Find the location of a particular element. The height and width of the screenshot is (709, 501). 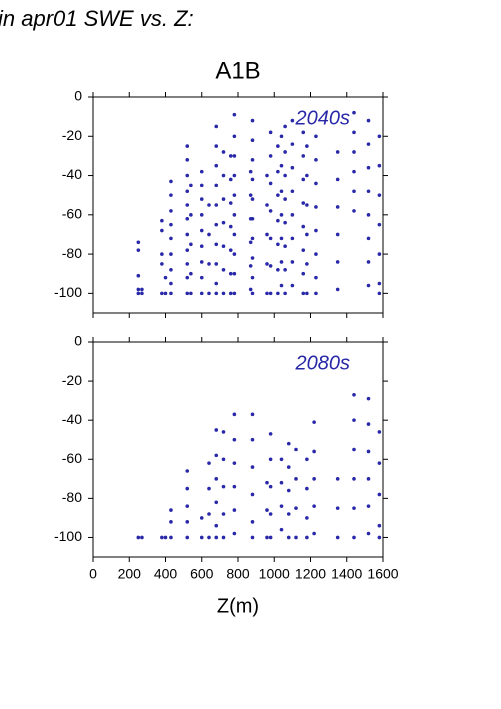

y-tick-label: -20 is located at coordinates (72, 135).